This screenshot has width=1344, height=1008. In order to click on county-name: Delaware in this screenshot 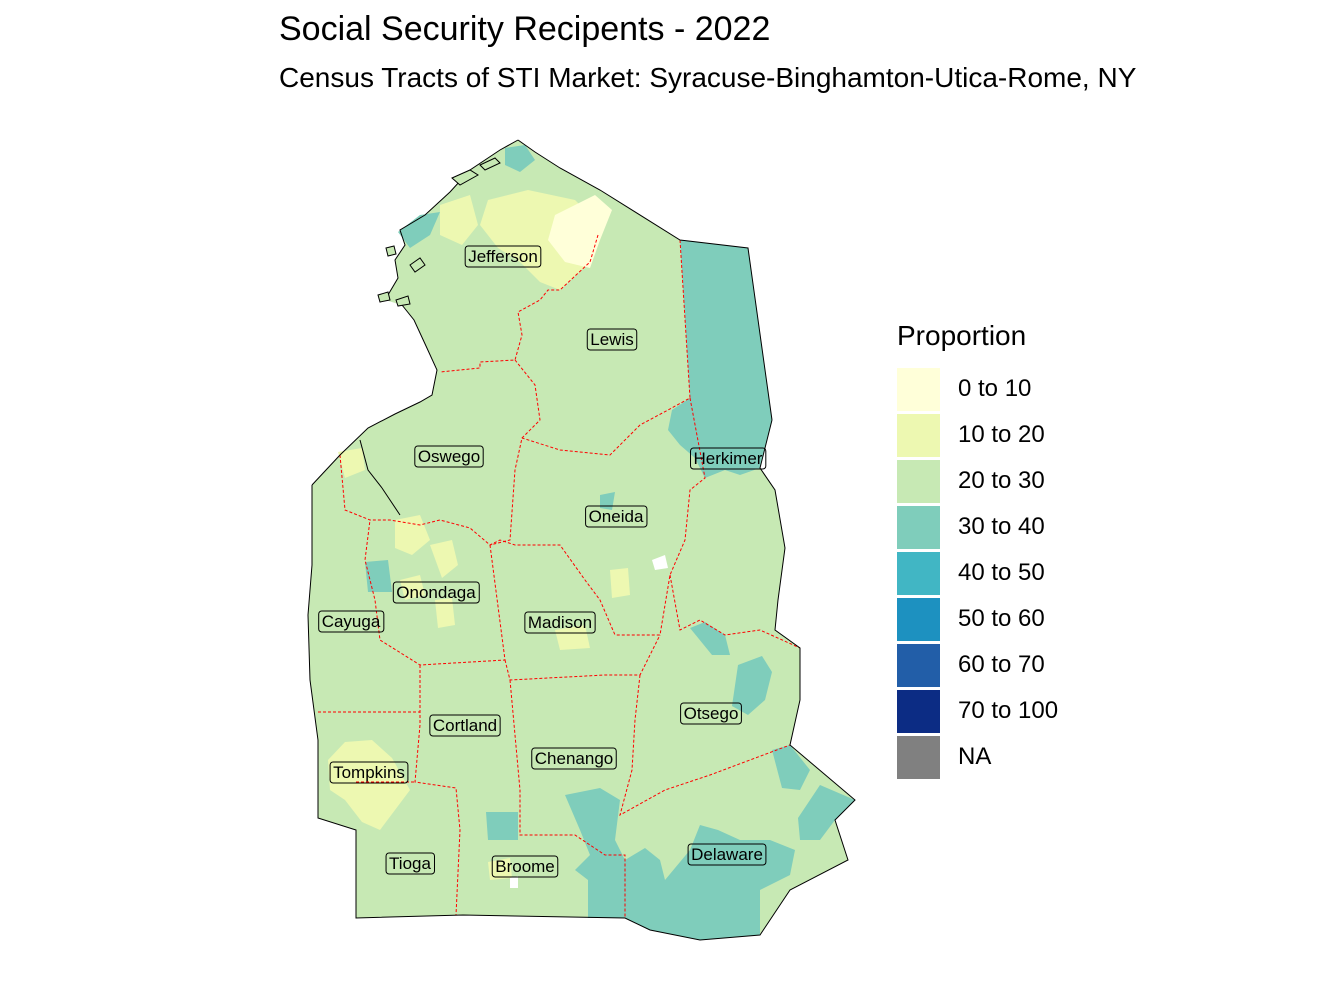, I will do `click(727, 854)`.